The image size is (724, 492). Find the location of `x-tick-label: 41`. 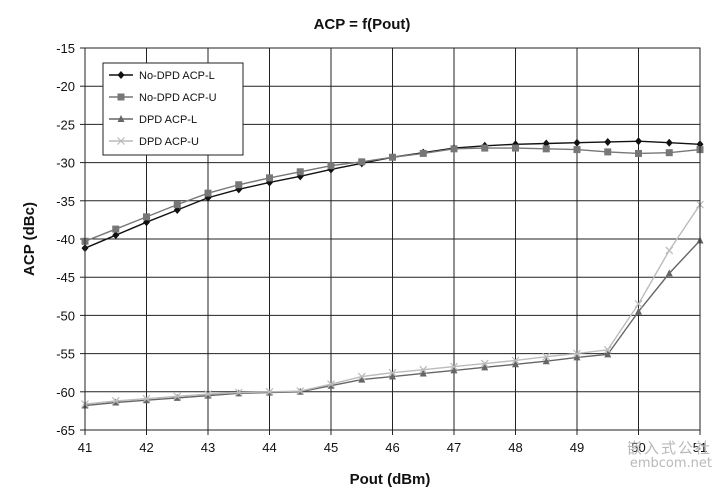

x-tick-label: 41 is located at coordinates (85, 447).